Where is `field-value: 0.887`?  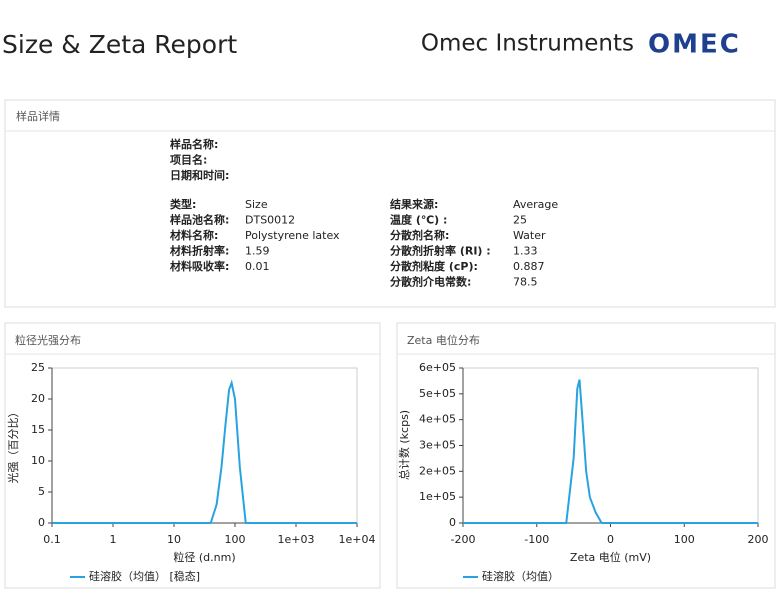 field-value: 0.887 is located at coordinates (529, 266).